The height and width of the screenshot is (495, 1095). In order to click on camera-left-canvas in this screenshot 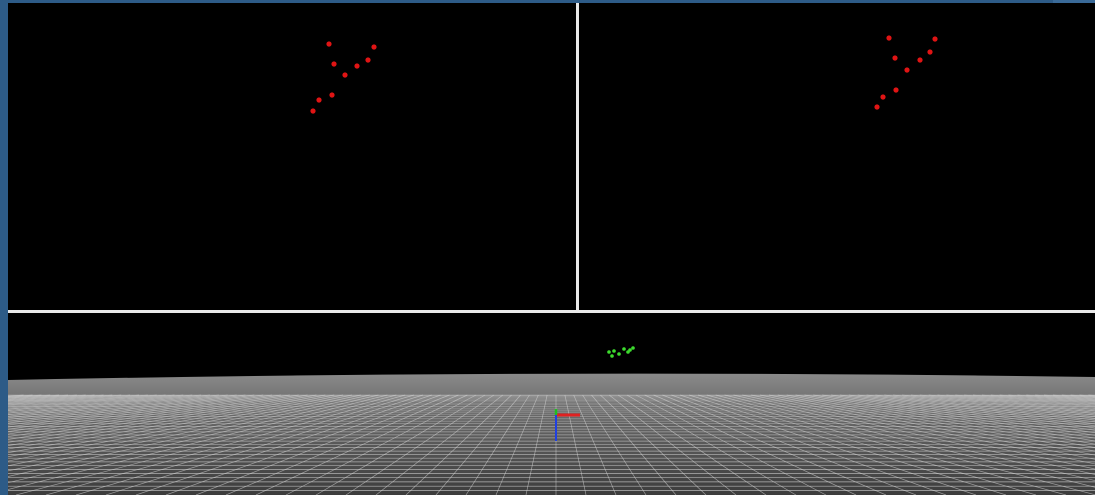, I will do `click(343, 77)`.